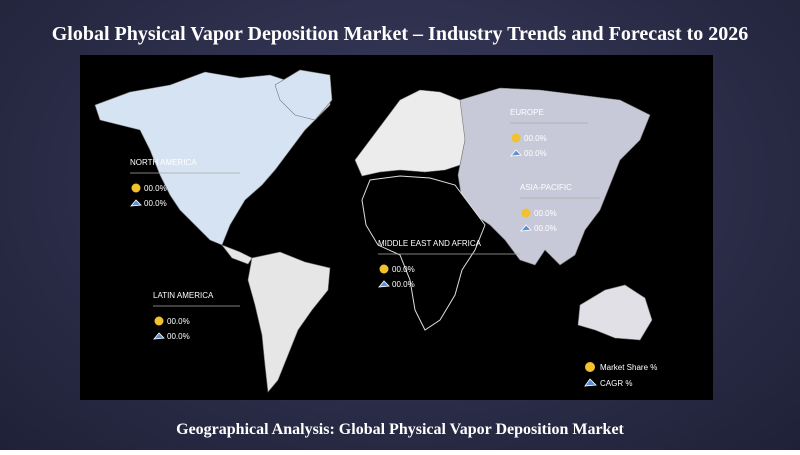 The image size is (800, 455). Describe the element at coordinates (183, 295) in the screenshot. I see `region-name: LATIN AMERICA` at that location.